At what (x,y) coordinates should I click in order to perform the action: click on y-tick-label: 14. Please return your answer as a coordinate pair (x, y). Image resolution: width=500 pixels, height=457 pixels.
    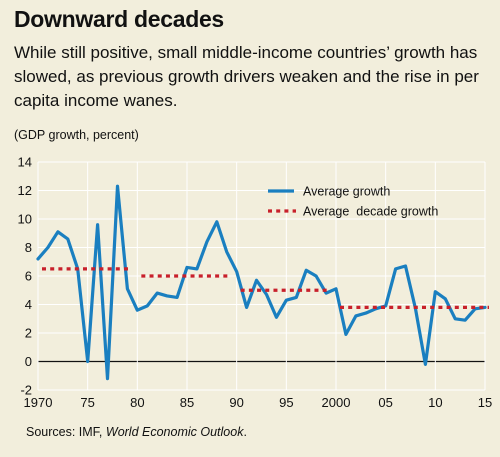
    Looking at the image, I should click on (25, 162).